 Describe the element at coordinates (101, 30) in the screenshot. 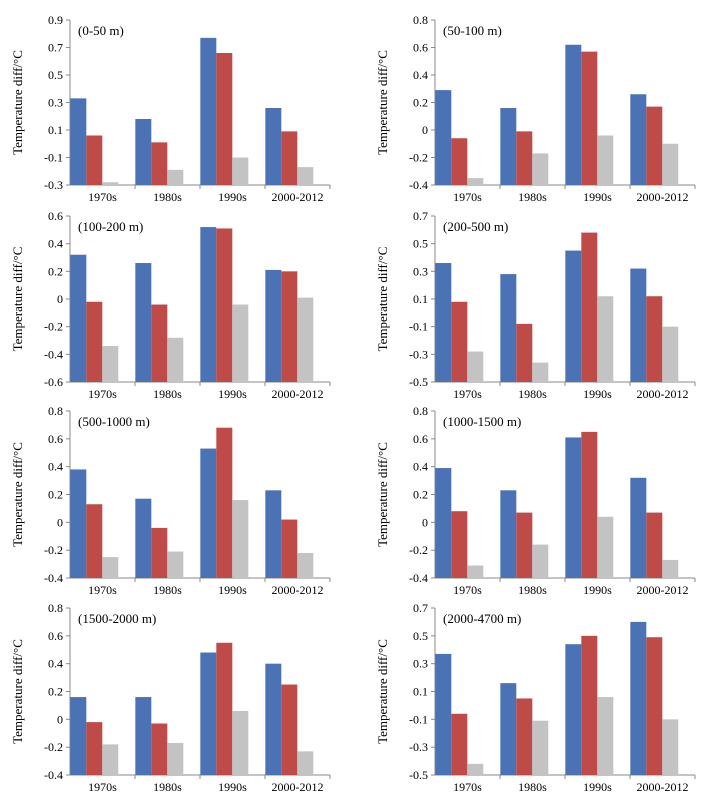

I see `panel-title: (0-50 m)` at that location.